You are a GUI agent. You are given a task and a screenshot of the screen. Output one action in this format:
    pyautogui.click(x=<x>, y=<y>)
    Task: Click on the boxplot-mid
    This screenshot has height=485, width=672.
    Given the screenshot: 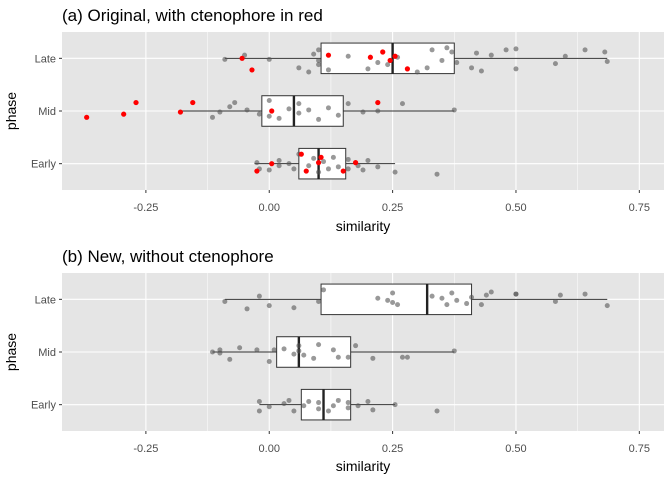 What is the action you would take?
    pyautogui.click(x=333, y=352)
    